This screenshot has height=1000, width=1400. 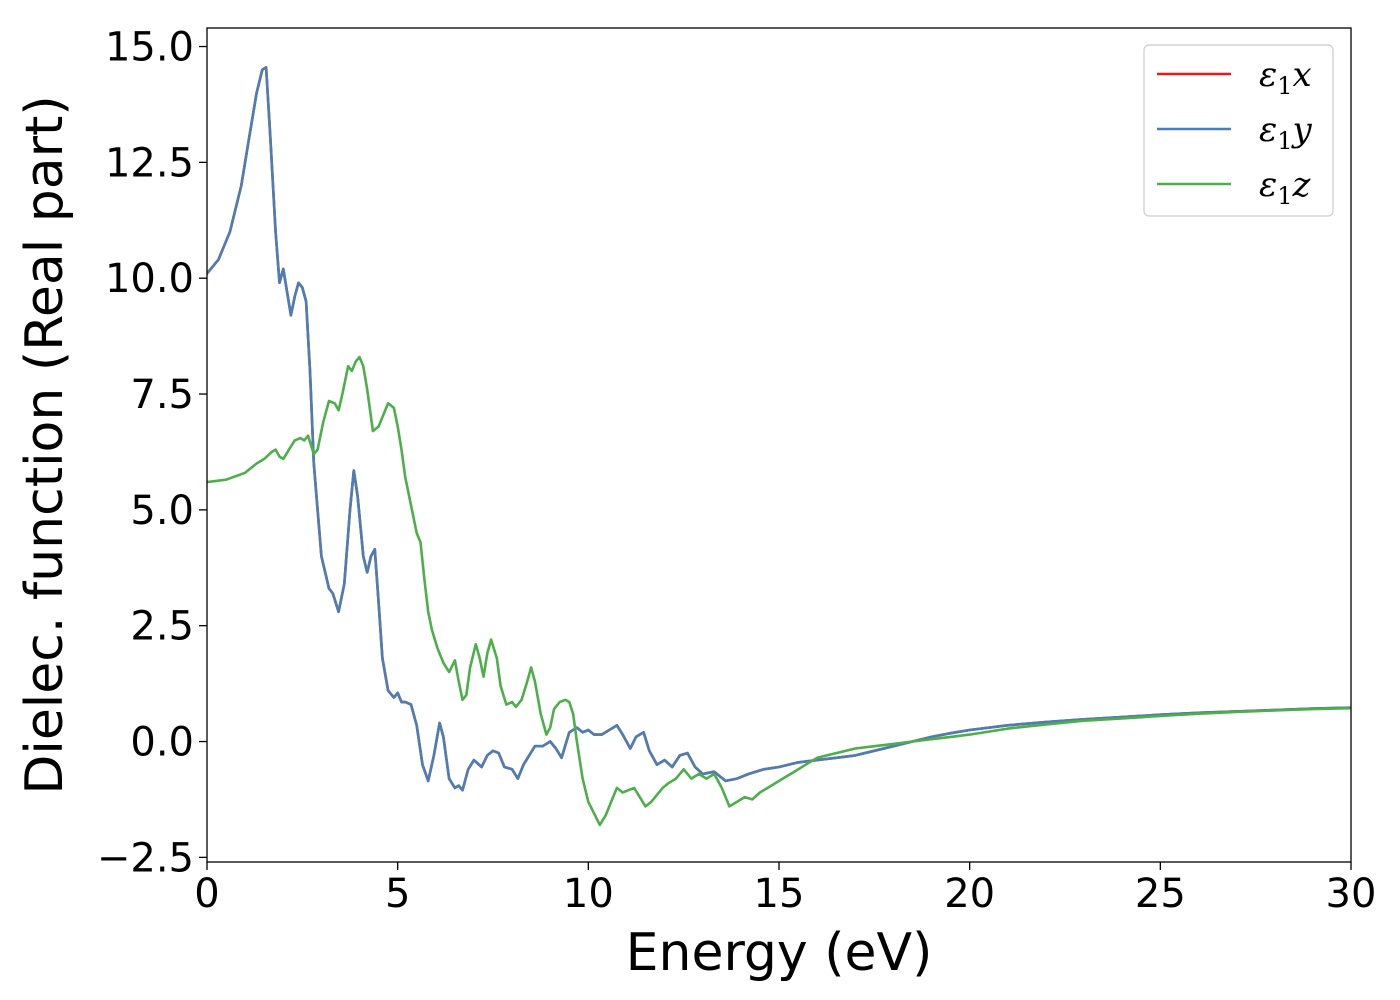 What do you see at coordinates (779, 953) in the screenshot?
I see `x-axis-label: Energy (eV)` at bounding box center [779, 953].